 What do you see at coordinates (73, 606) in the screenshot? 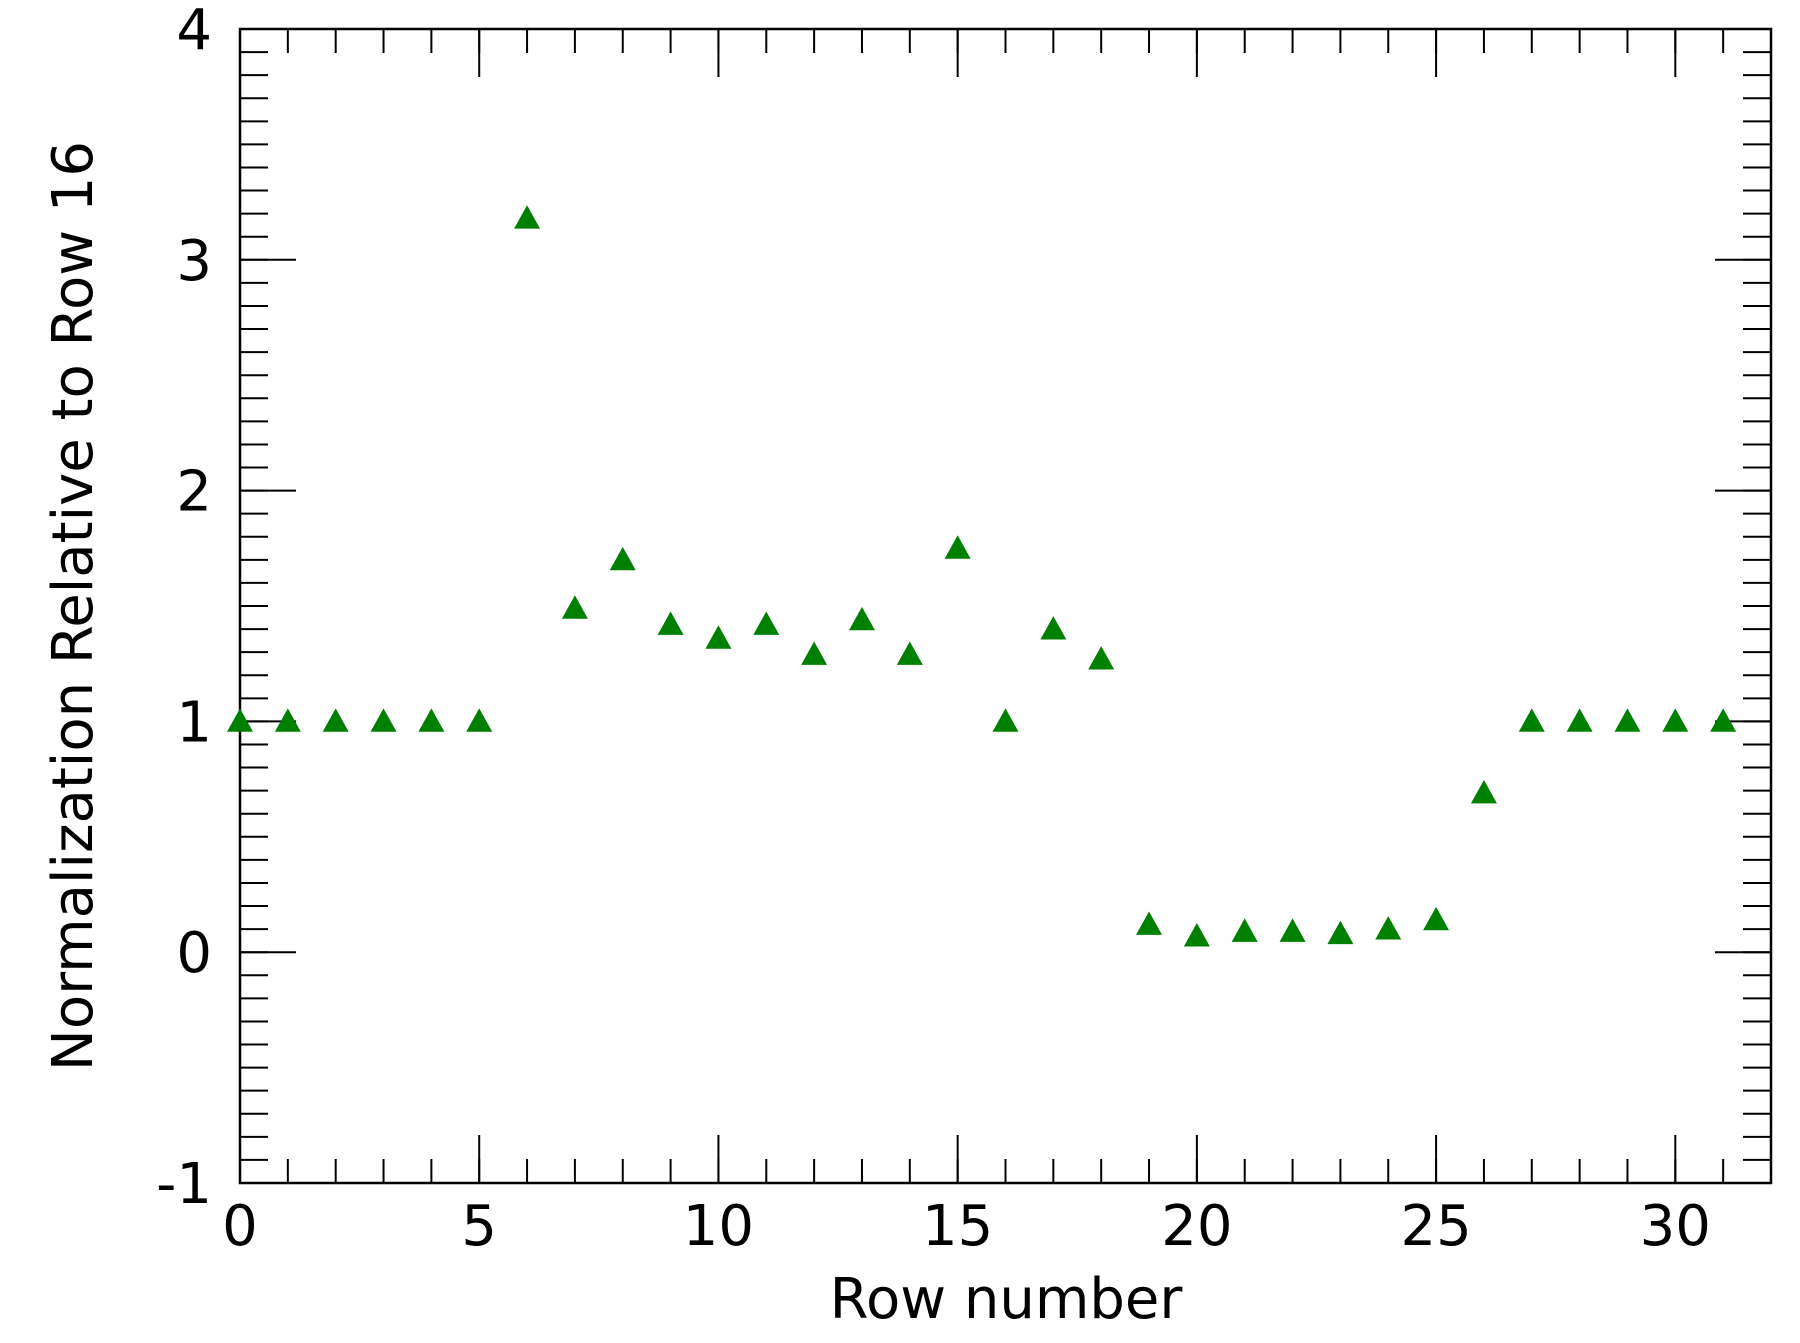
I see `y-axis-label: Normalization Relative to Row 16` at bounding box center [73, 606].